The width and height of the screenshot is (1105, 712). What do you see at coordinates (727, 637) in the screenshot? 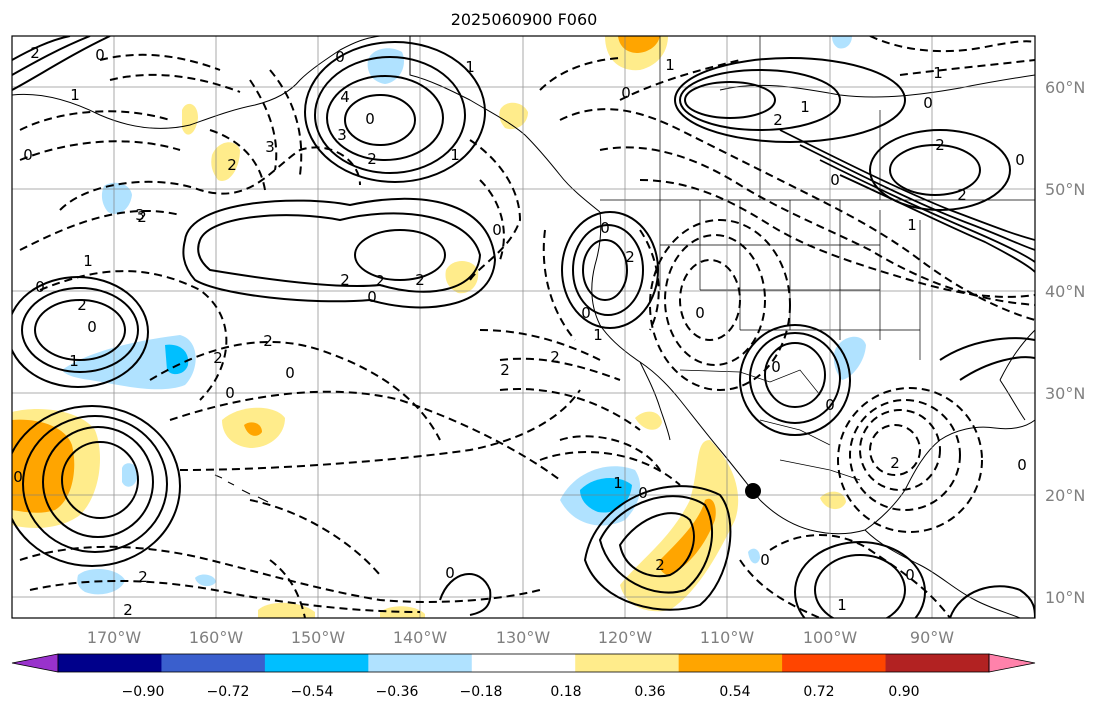
I see `lon-label: 110°W` at bounding box center [727, 637].